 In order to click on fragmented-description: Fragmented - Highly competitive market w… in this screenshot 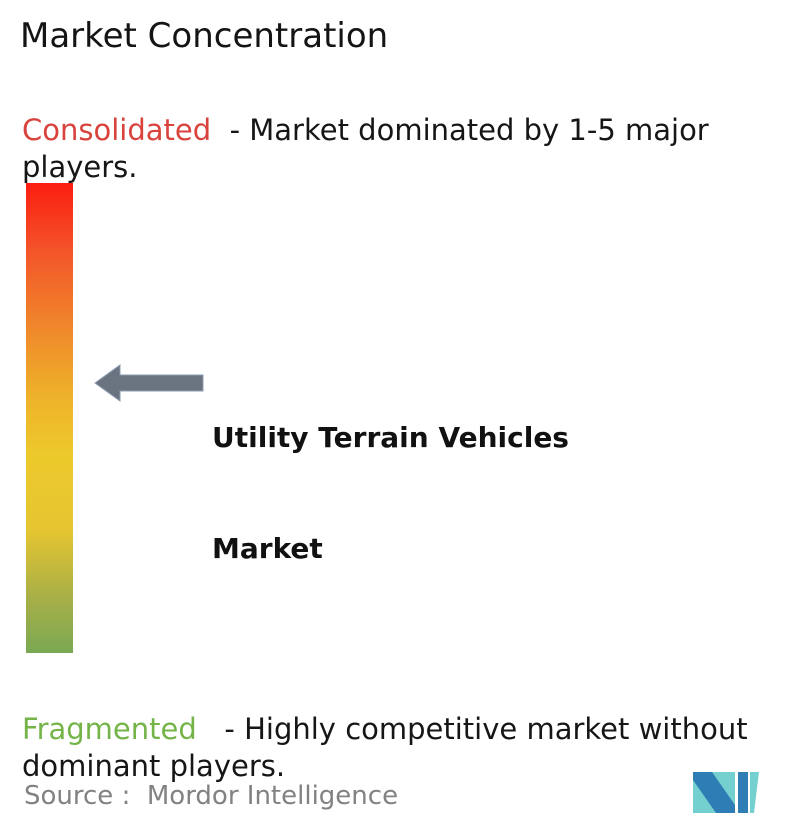, I will do `click(394, 748)`.